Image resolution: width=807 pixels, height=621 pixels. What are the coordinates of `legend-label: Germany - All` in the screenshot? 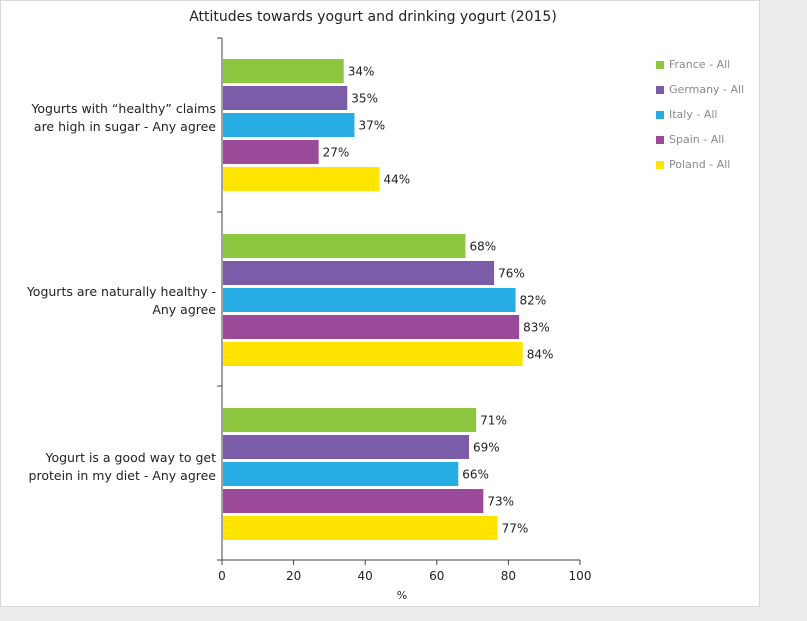 It's located at (707, 89).